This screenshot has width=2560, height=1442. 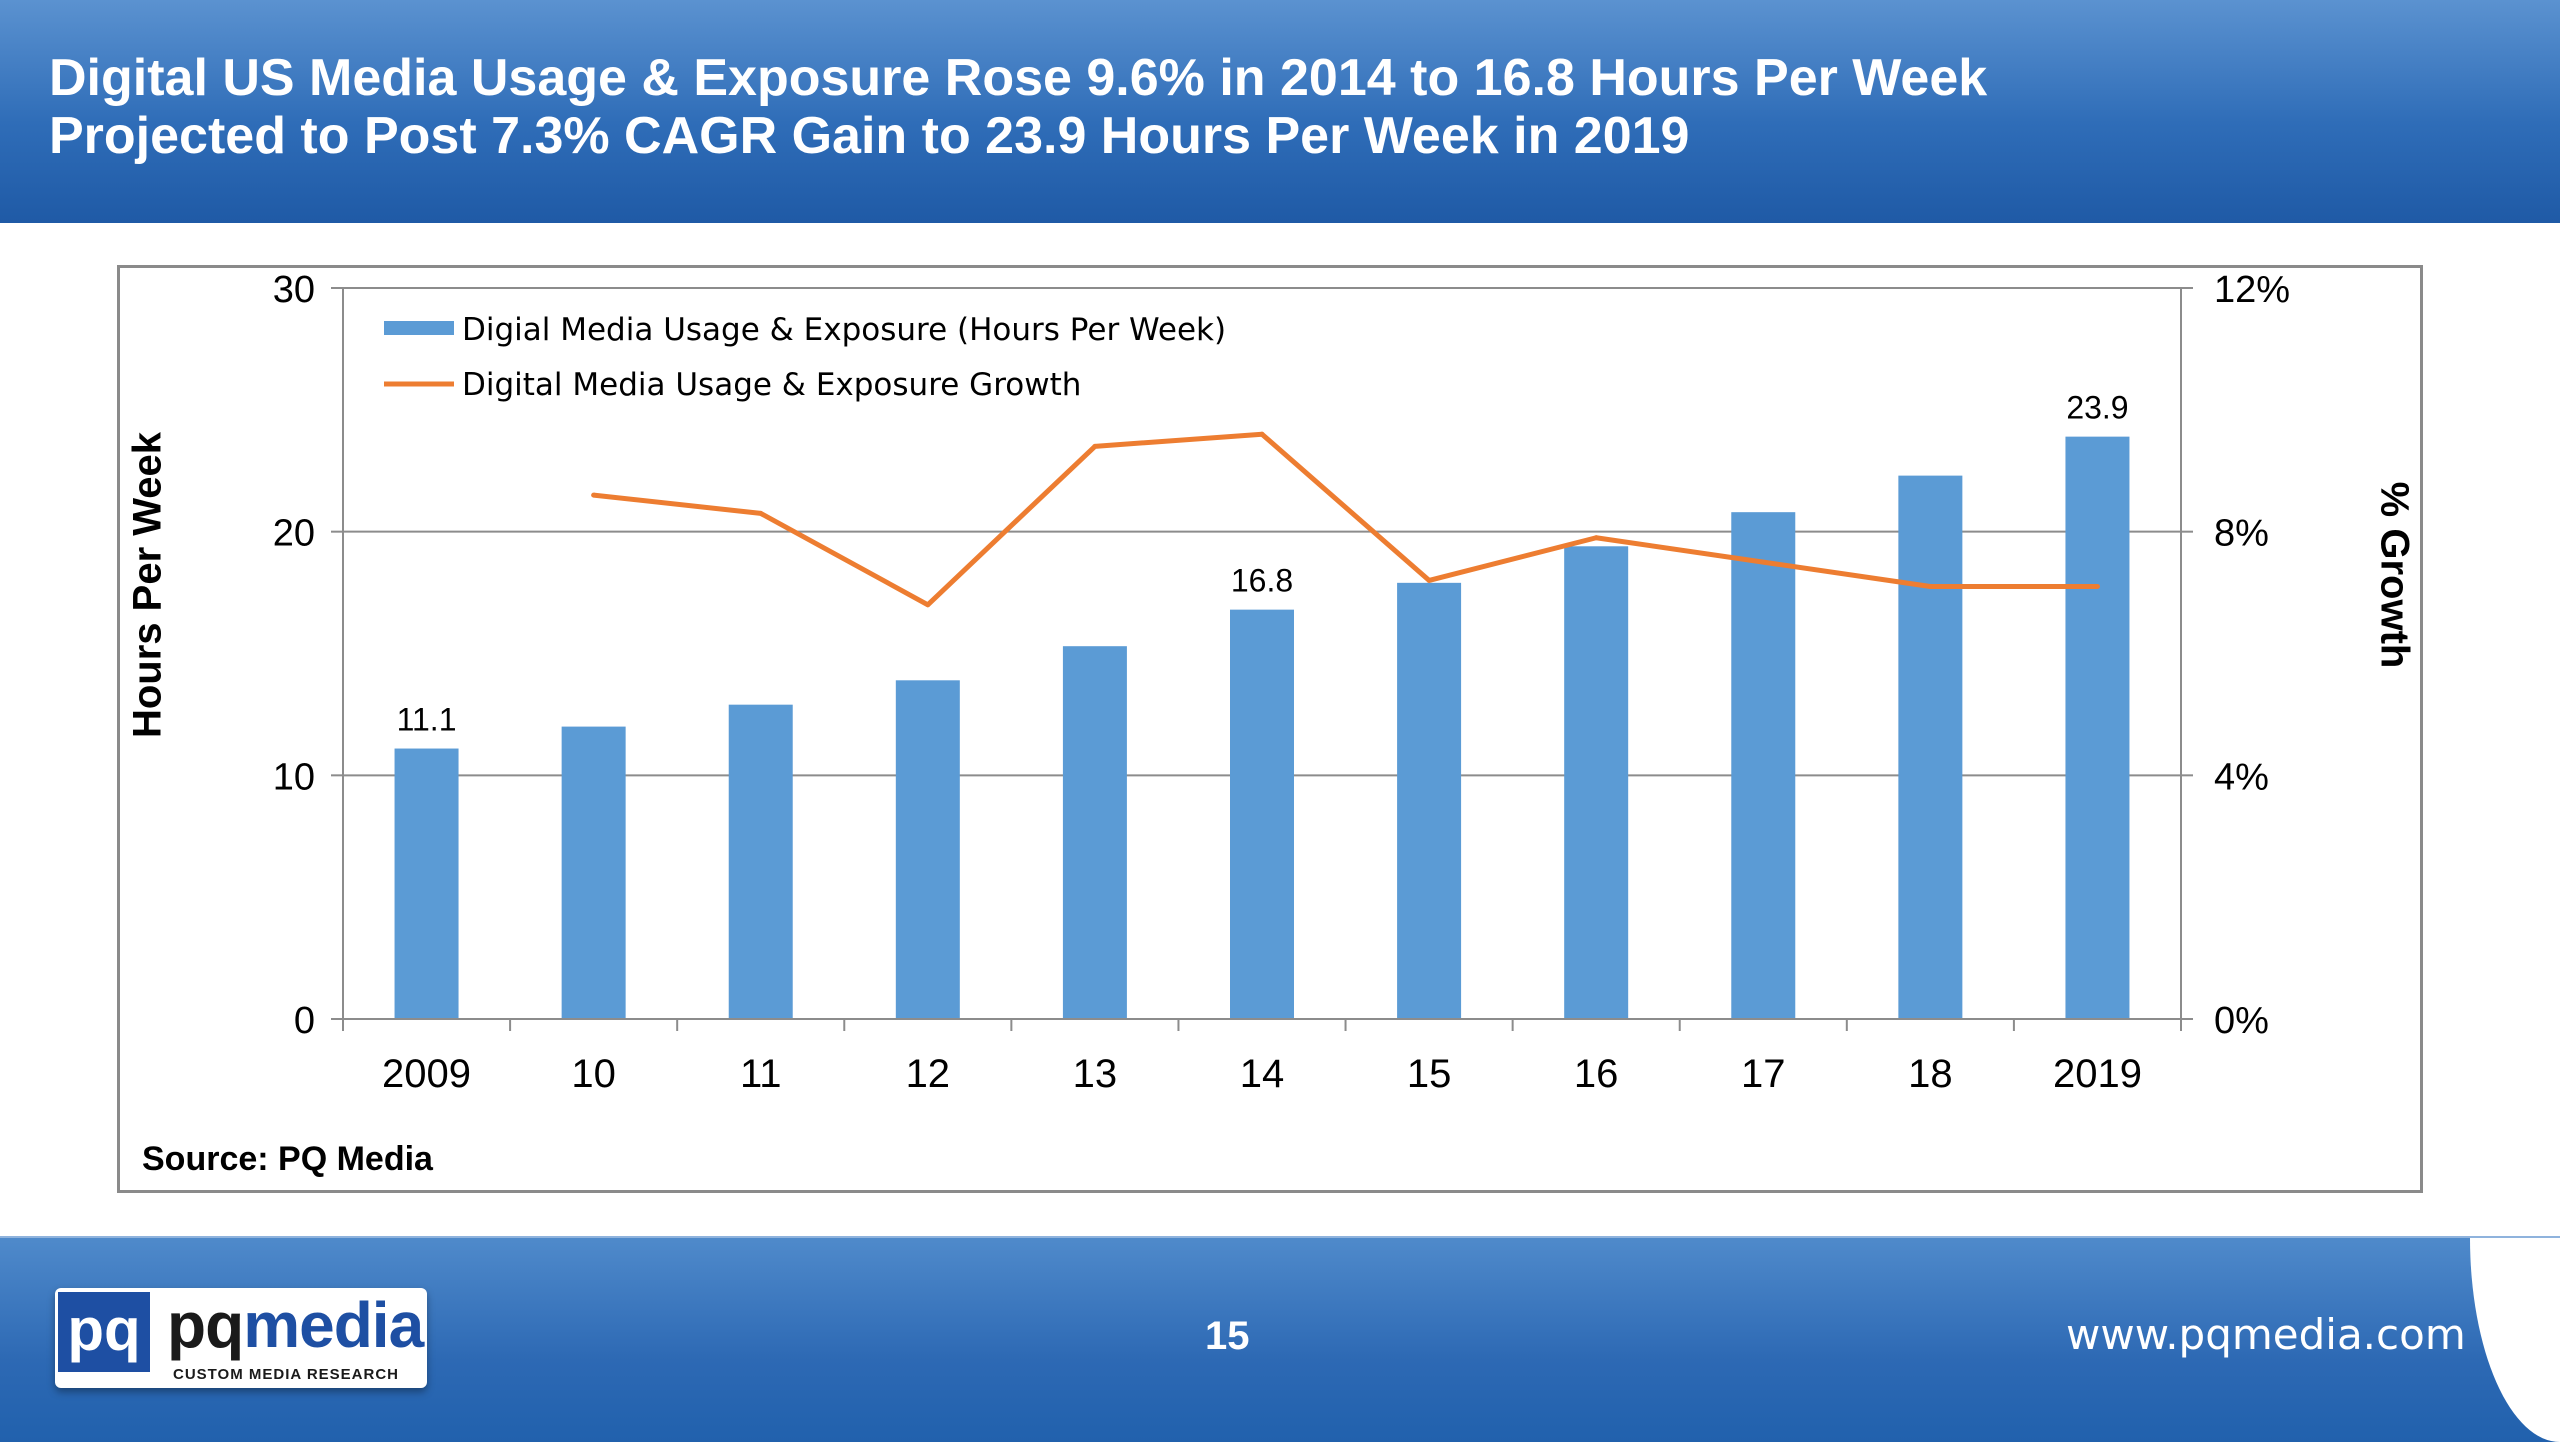 I want to click on growth-line, so click(x=1345, y=519).